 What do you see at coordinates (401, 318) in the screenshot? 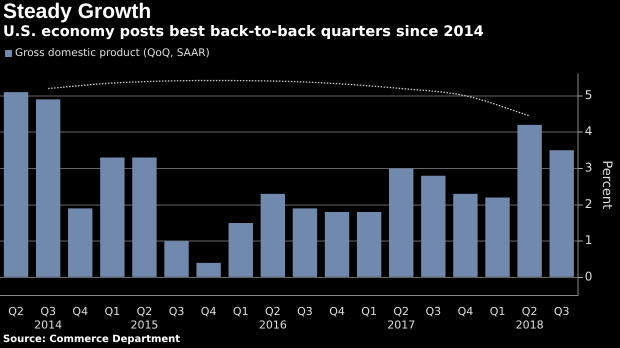
I see `x-tick-label: Q2 2017` at bounding box center [401, 318].